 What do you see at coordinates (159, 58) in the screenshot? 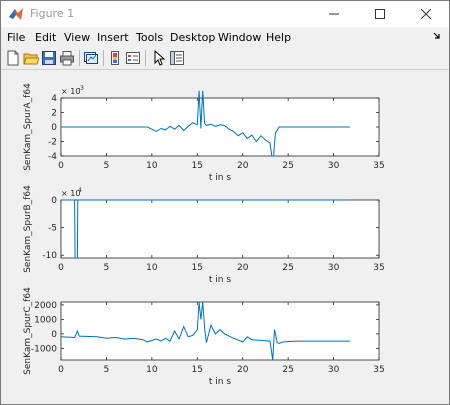
I see `edit-plot-arrow-icon` at bounding box center [159, 58].